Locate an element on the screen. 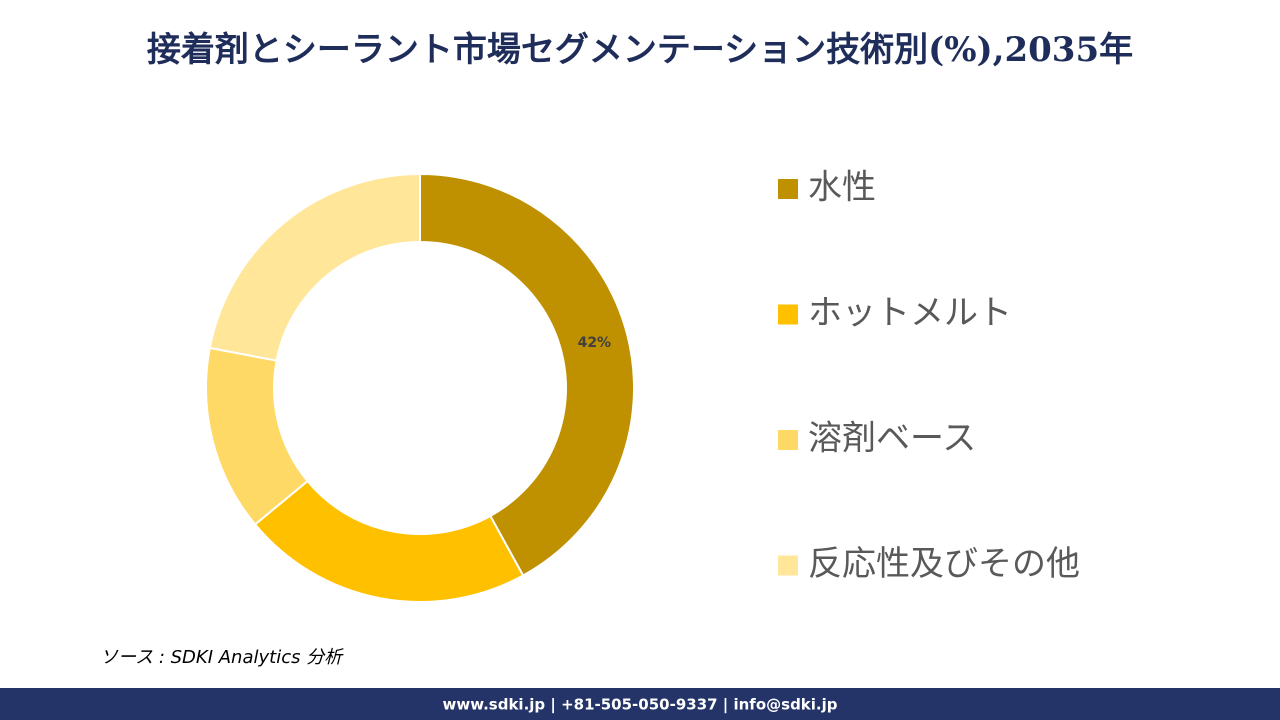 This screenshot has height=720, width=1280. data-label: 42% is located at coordinates (595, 343).